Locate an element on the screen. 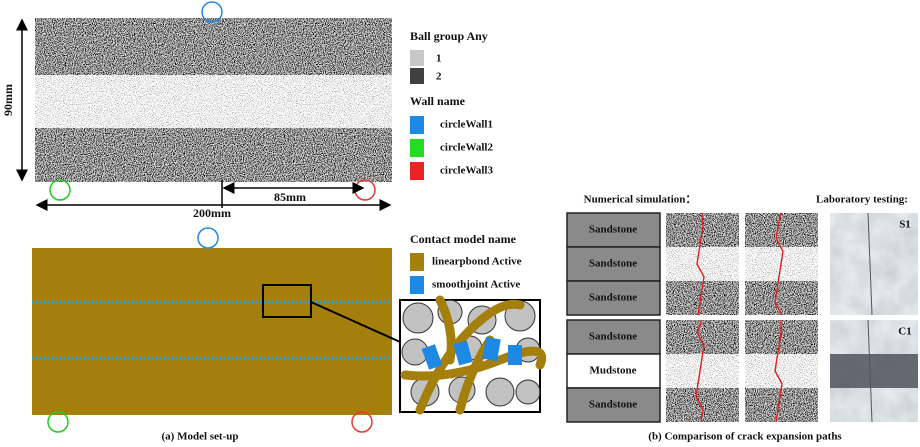  specimen-label: S1 is located at coordinates (905, 225).